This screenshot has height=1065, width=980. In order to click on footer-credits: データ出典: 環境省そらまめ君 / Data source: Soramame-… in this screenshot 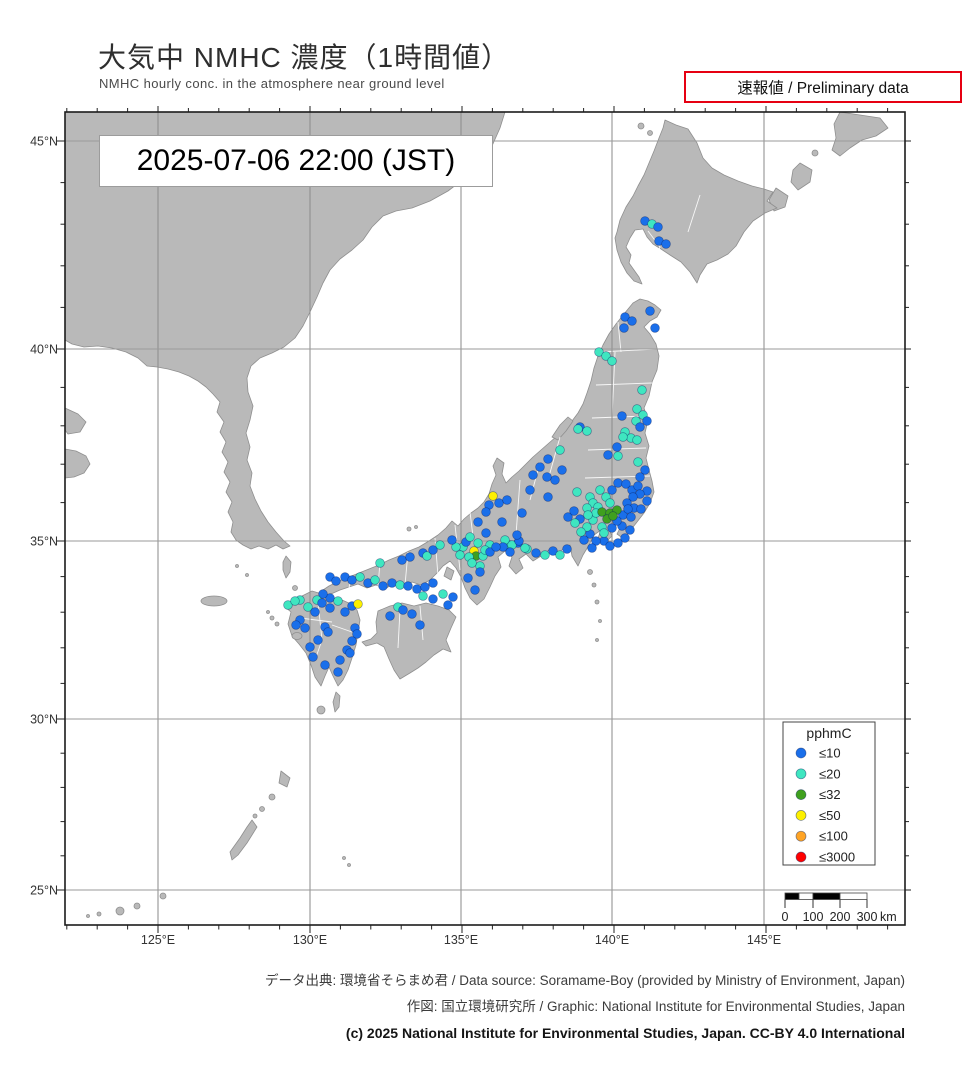, I will do `click(585, 1007)`.